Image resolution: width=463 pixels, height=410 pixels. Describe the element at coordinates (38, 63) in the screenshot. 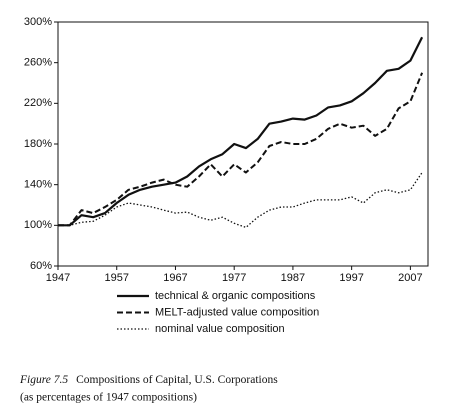

I see `y-tick-label: 260%` at that location.